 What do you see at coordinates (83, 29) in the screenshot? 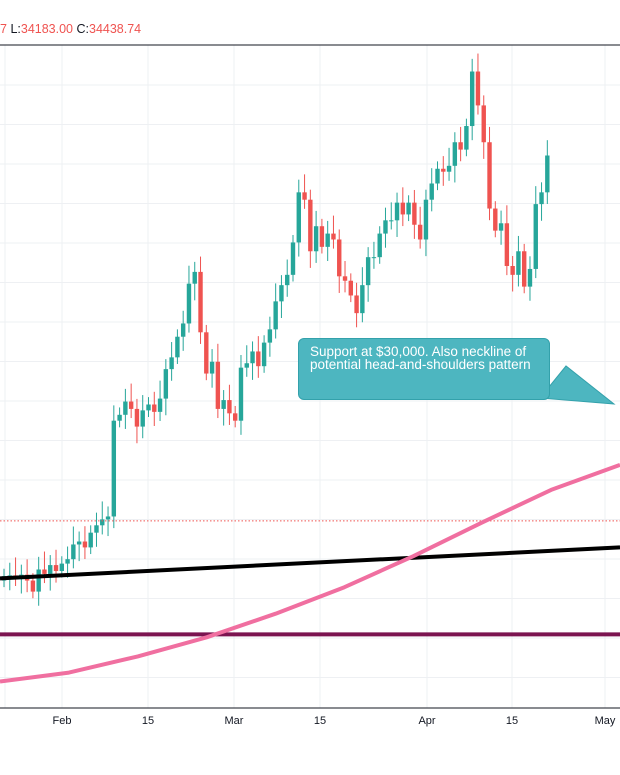
I see `close-label: C:` at bounding box center [83, 29].